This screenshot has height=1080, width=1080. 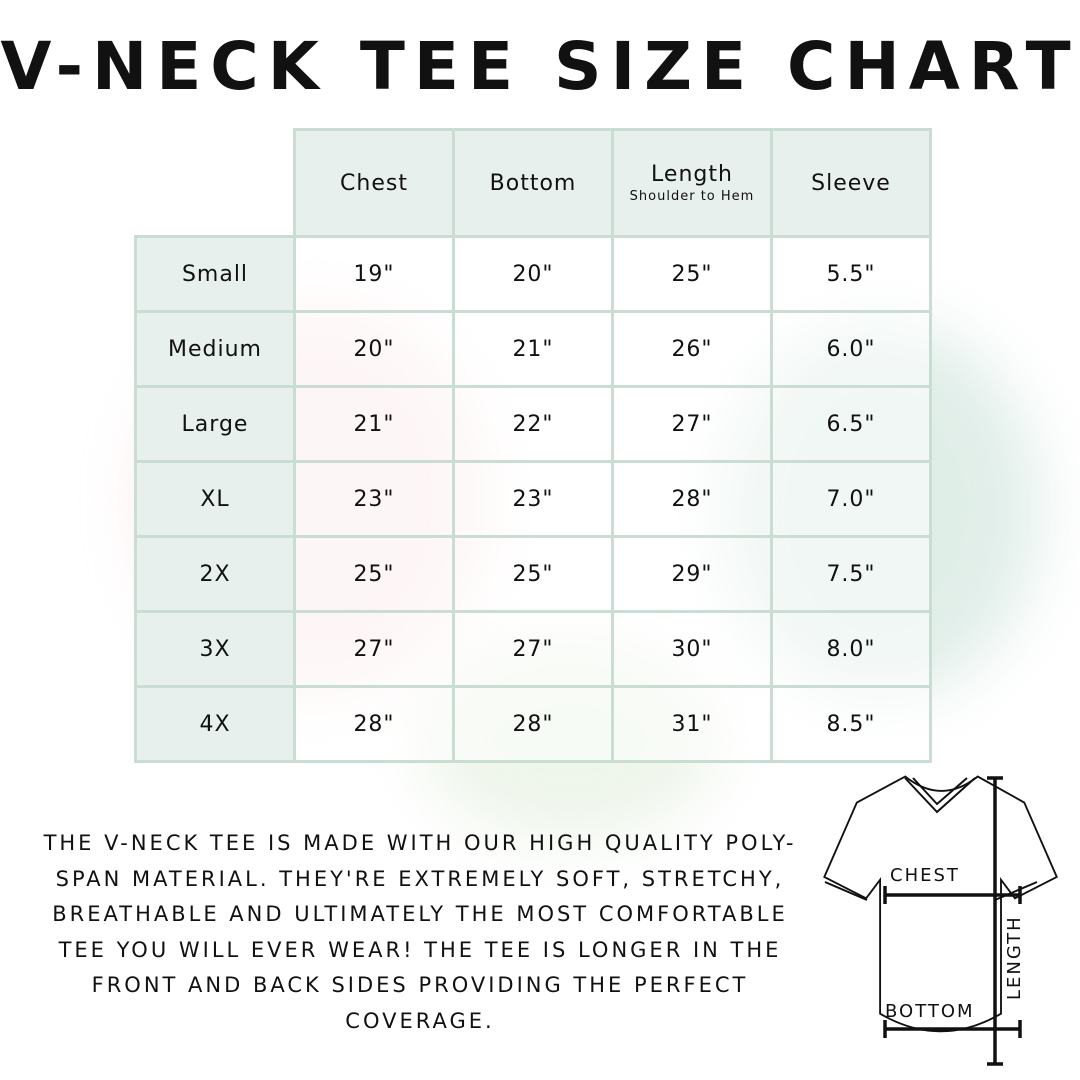 What do you see at coordinates (851, 424) in the screenshot?
I see `measurement-cell: 6.5"` at bounding box center [851, 424].